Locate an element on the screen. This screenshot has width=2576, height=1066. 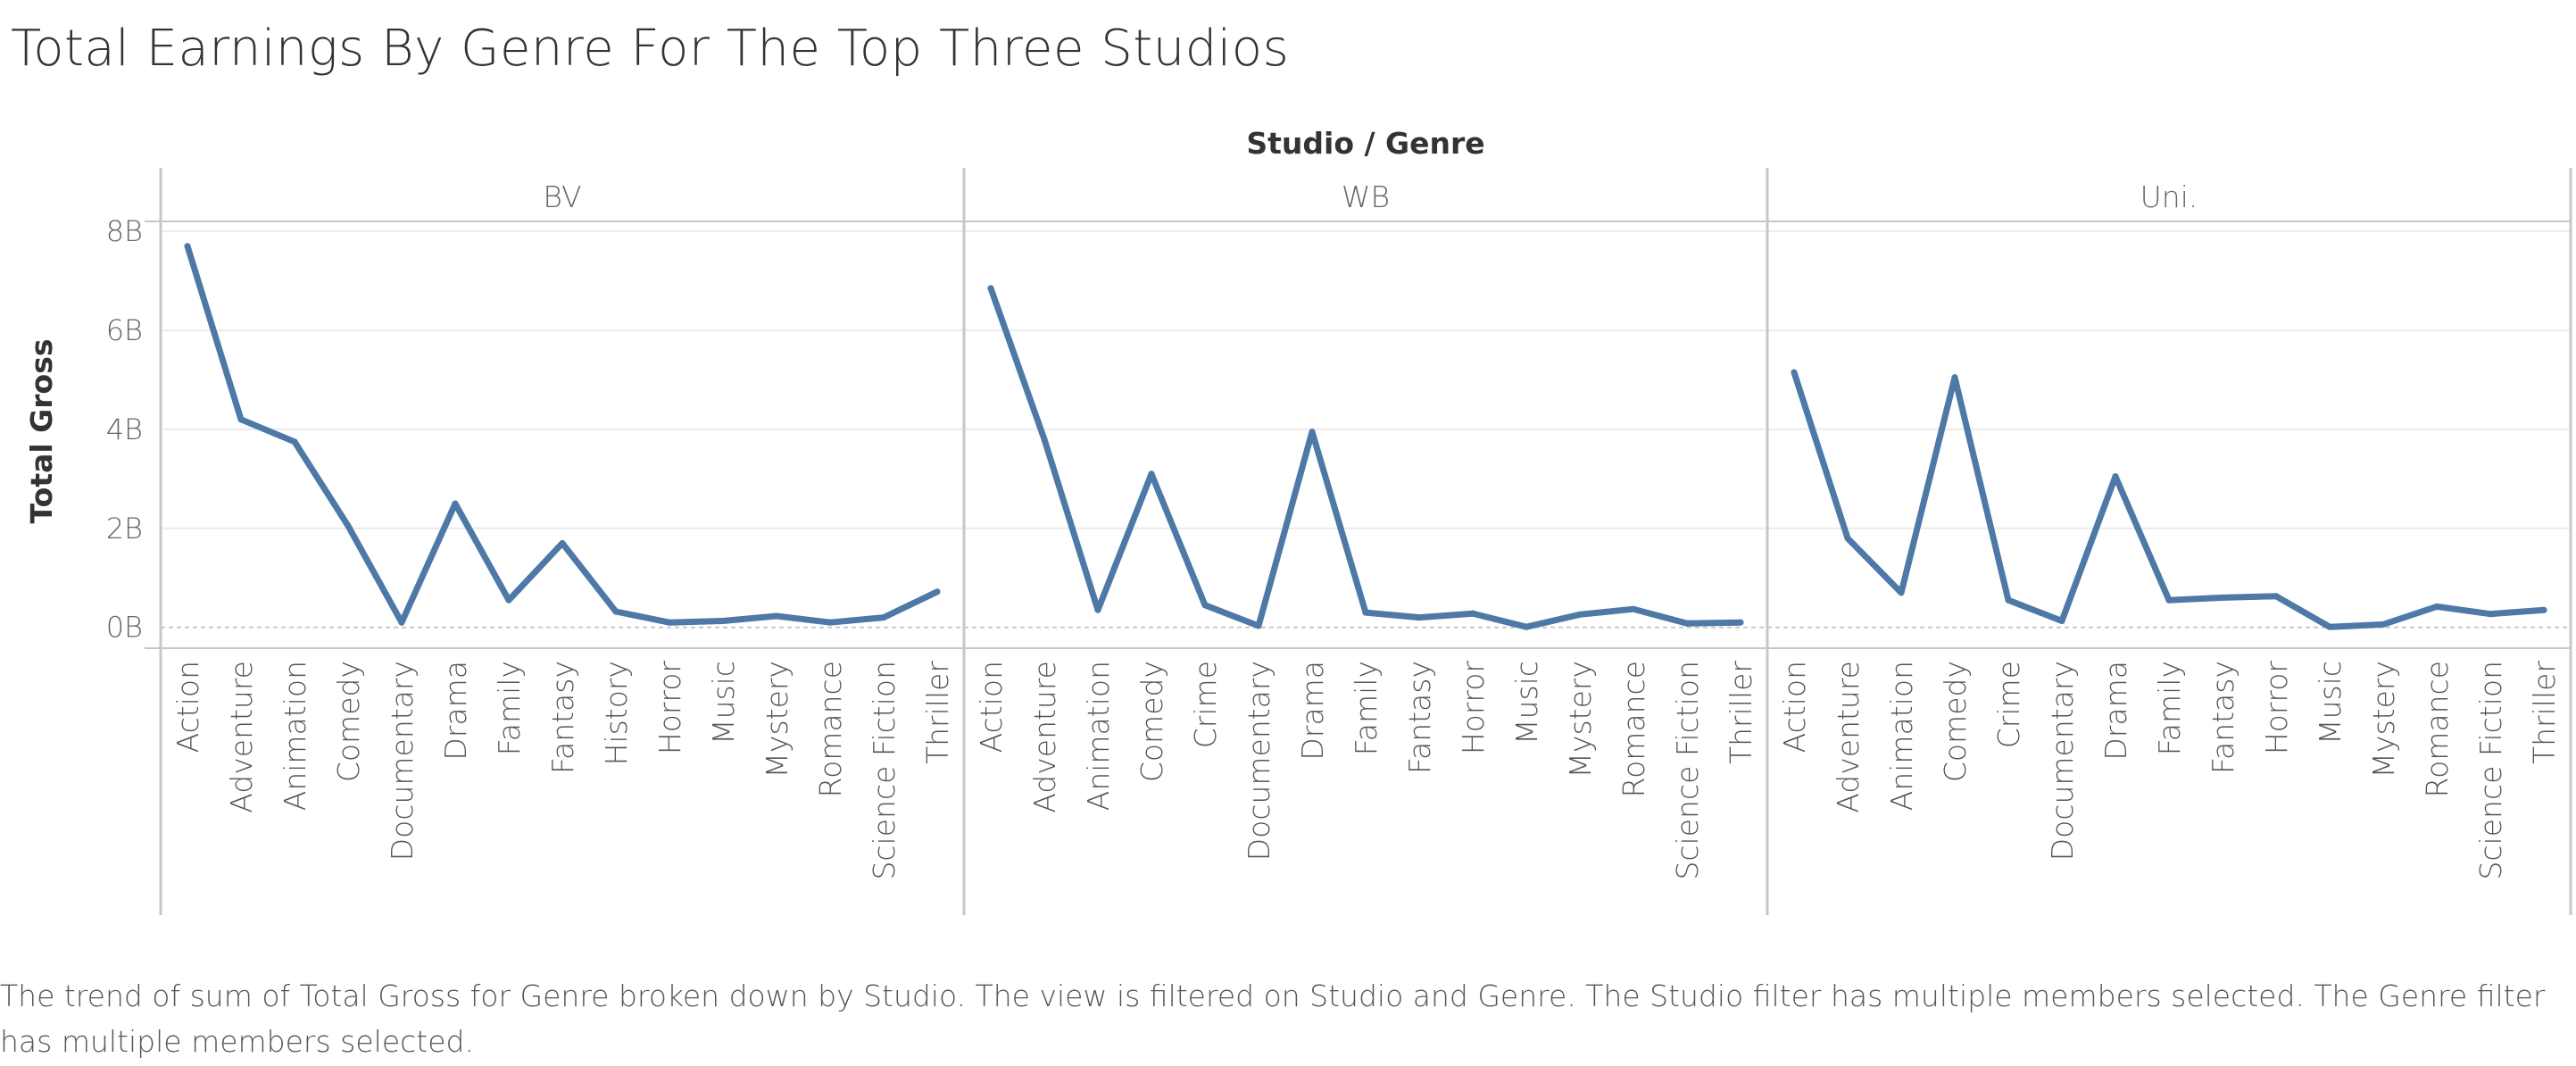
column-header: Studio / Genre is located at coordinates (1365, 143).